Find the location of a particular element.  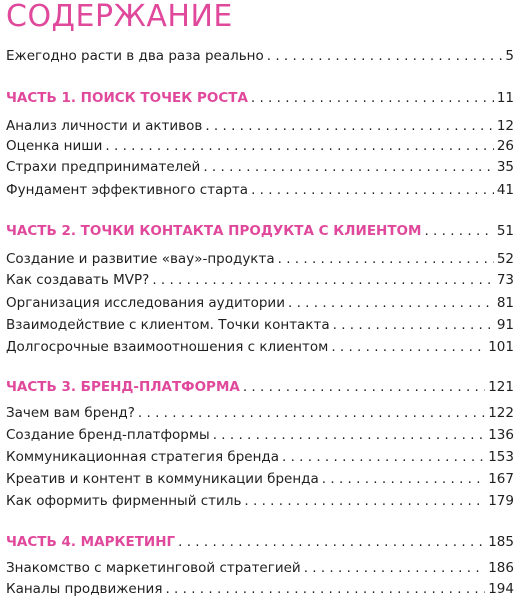

toc-entry-label: Ежегодно расти в два раза реально is located at coordinates (135, 56).